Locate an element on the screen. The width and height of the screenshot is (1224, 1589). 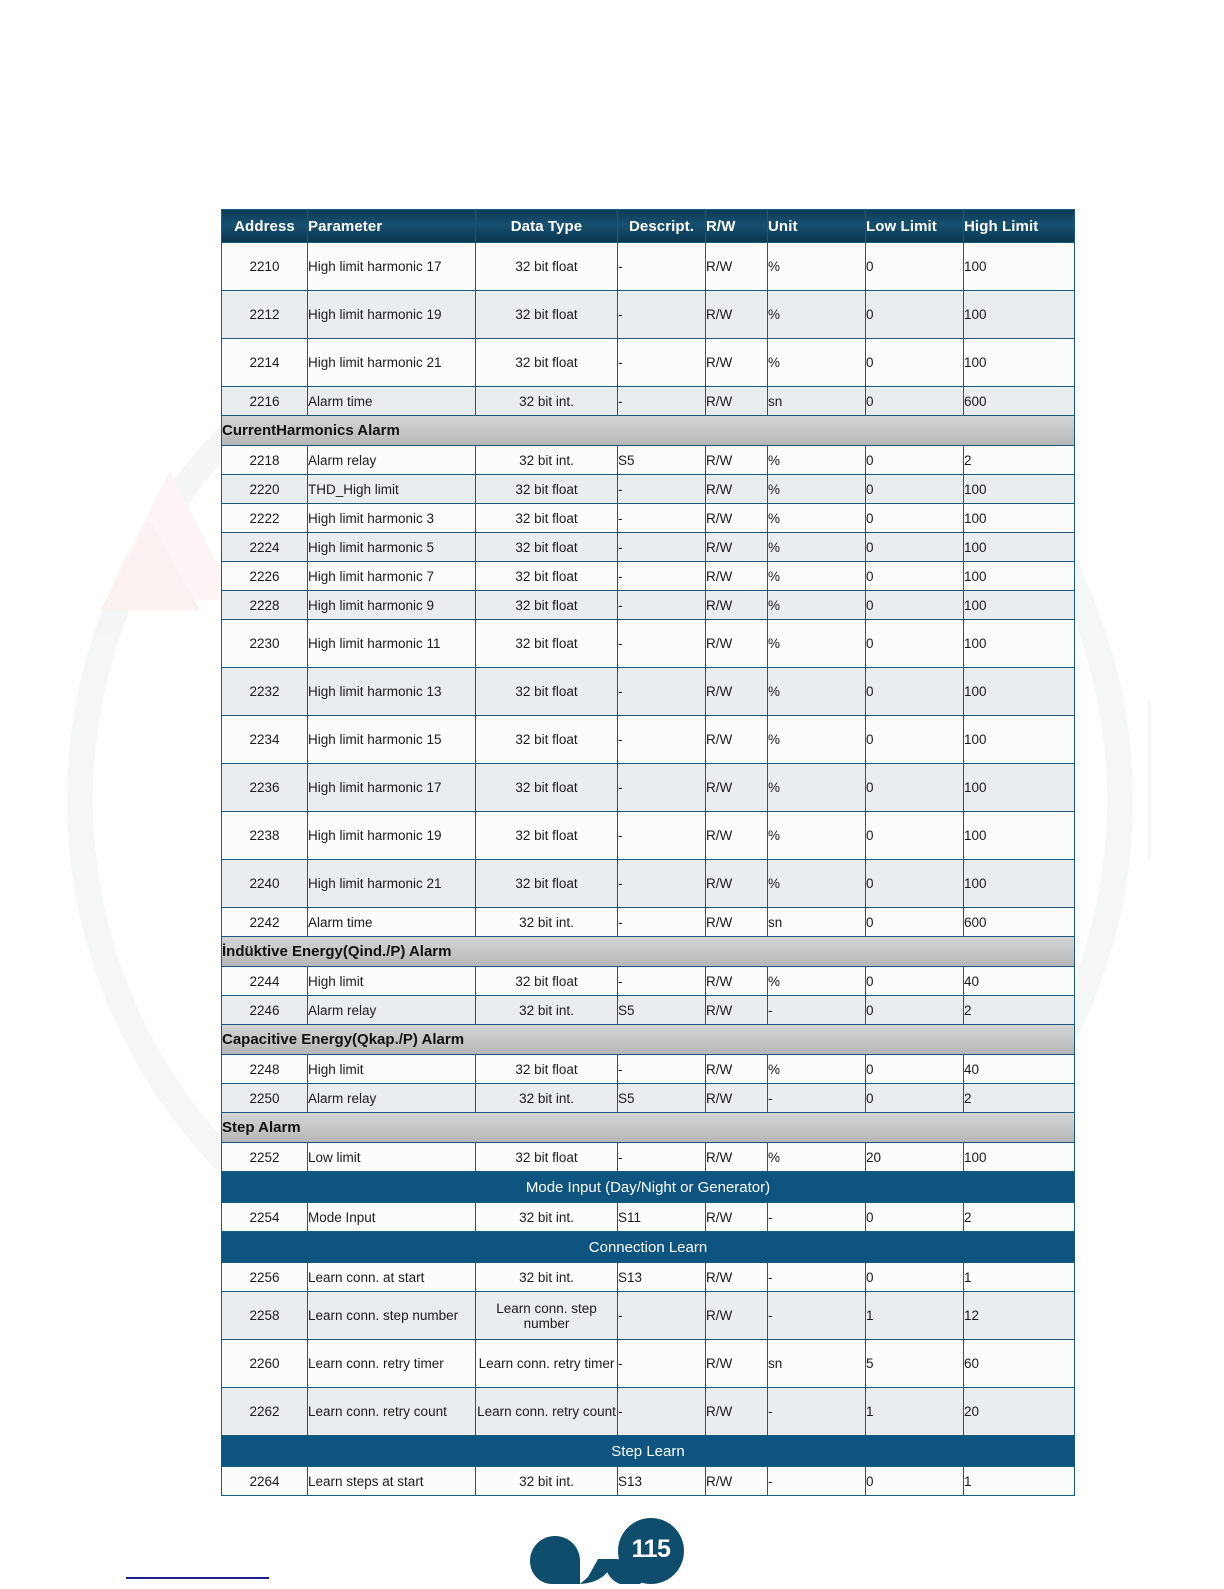
cell-descript: S5 is located at coordinates (661, 1098).